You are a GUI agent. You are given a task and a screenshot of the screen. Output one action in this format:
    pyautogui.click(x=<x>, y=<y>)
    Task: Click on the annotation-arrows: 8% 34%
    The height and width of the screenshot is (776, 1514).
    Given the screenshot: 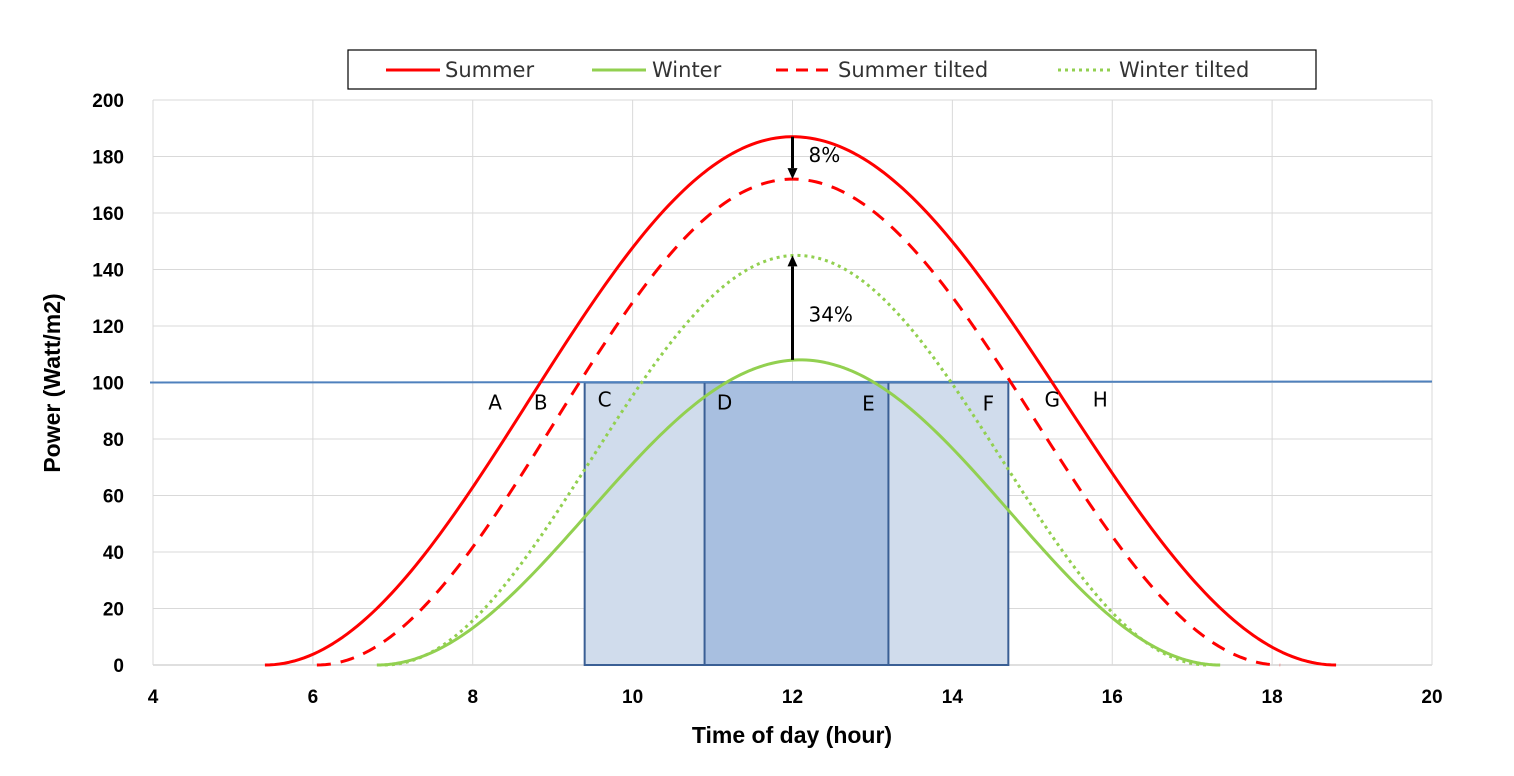 What is the action you would take?
    pyautogui.click(x=820, y=248)
    